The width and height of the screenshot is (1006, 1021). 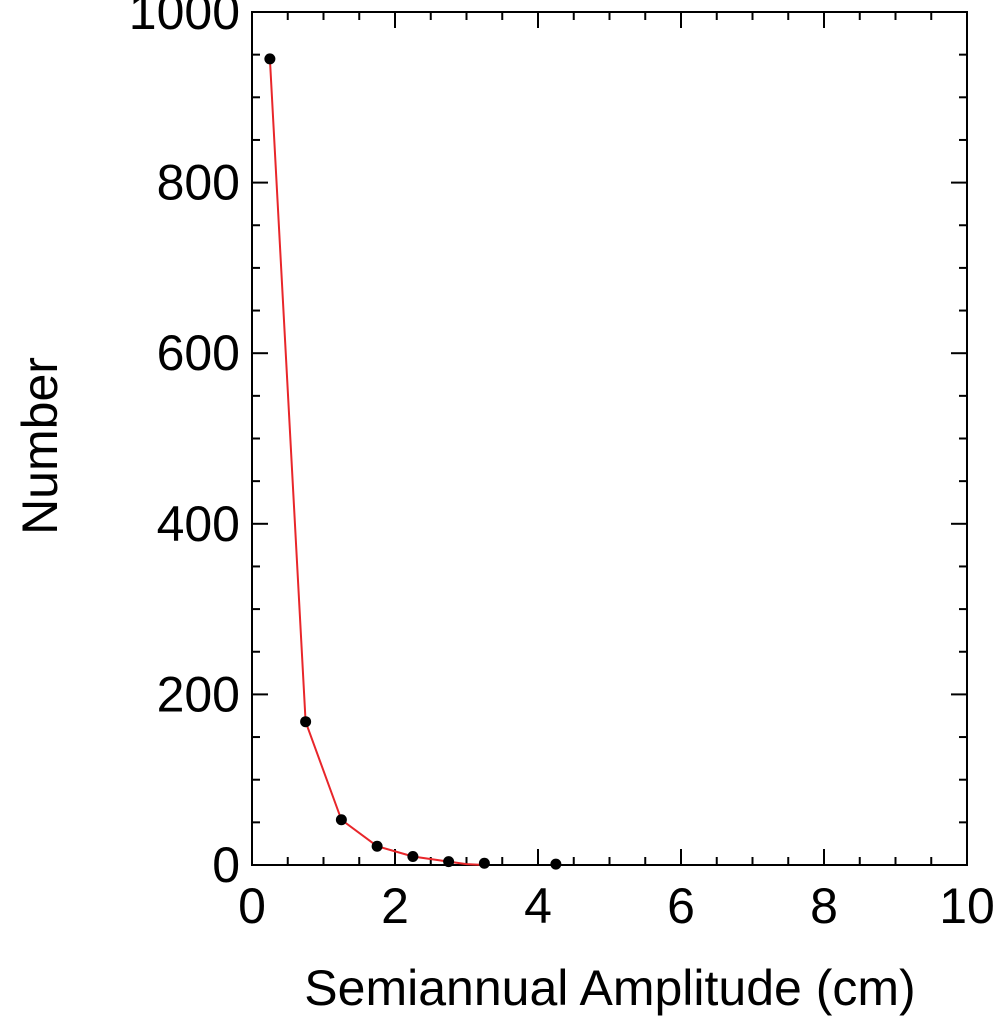 I want to click on y-tick-label: 400, so click(x=198, y=524).